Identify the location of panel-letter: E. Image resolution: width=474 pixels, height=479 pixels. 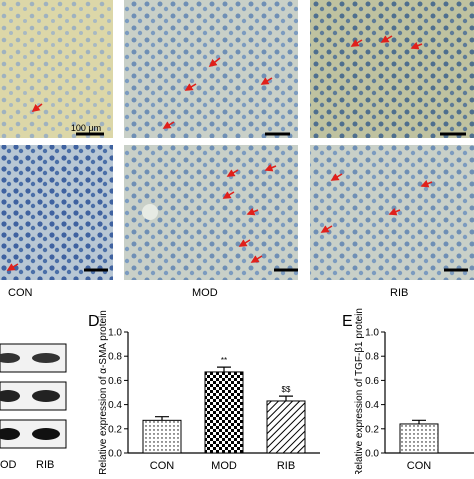
(347, 321).